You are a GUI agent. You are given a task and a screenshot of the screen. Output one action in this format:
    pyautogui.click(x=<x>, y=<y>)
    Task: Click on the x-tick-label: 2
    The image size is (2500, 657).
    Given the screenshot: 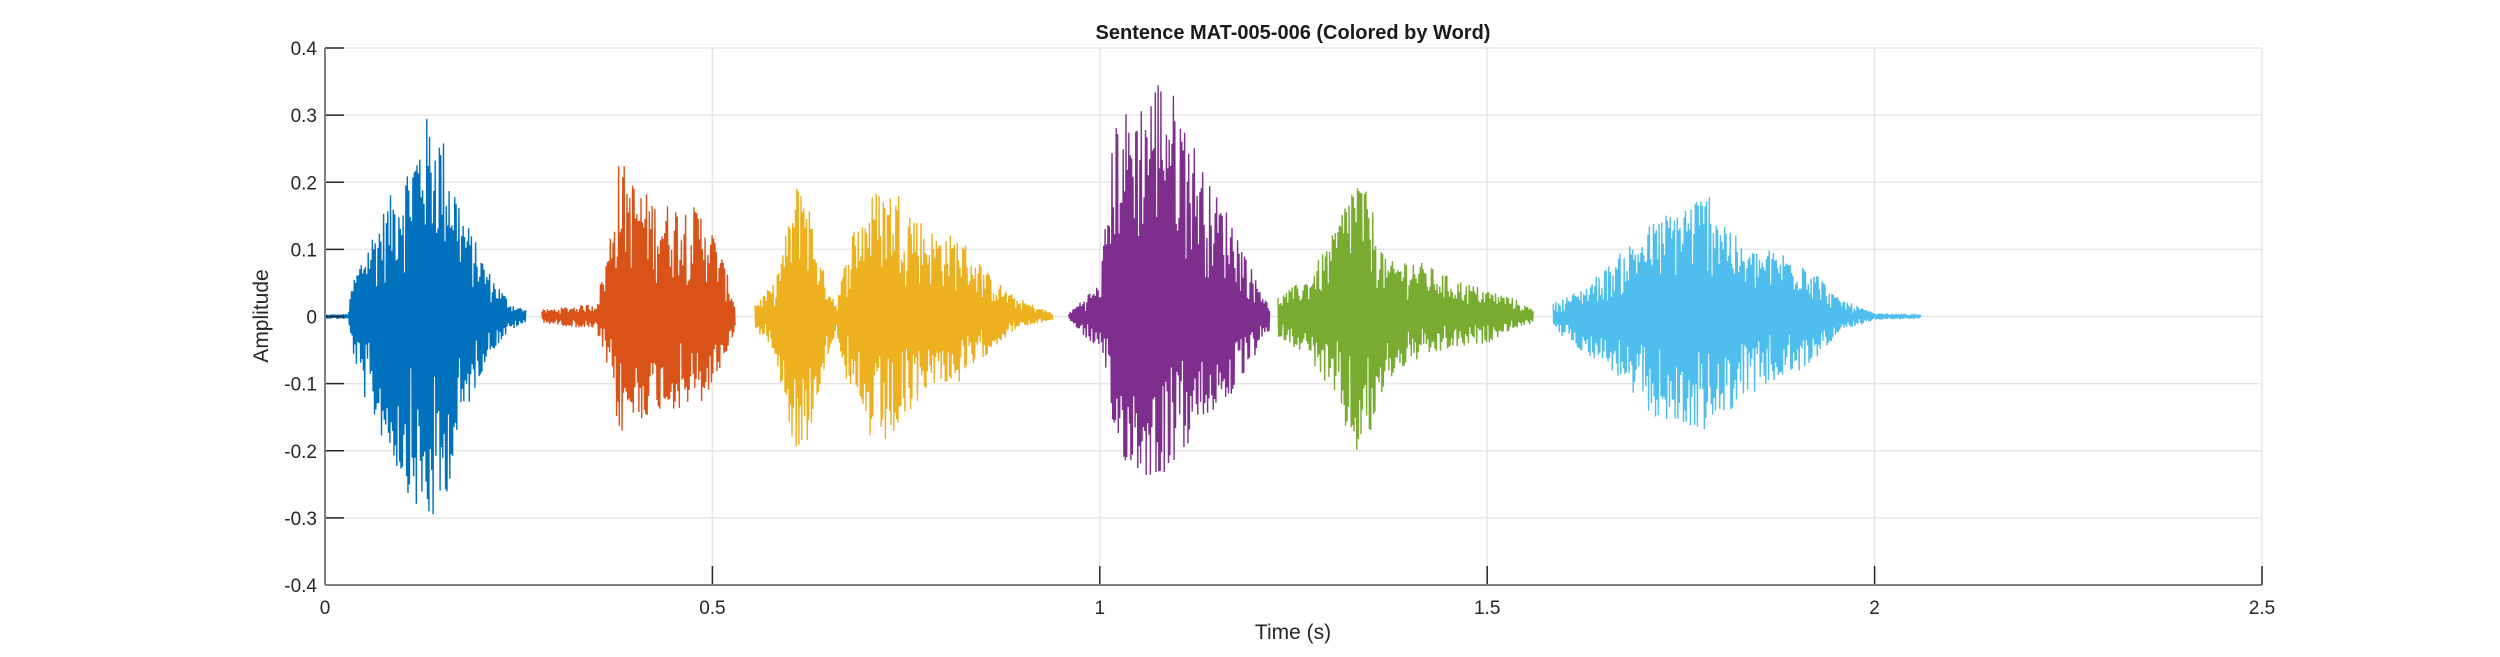 What is the action you would take?
    pyautogui.click(x=1874, y=608)
    